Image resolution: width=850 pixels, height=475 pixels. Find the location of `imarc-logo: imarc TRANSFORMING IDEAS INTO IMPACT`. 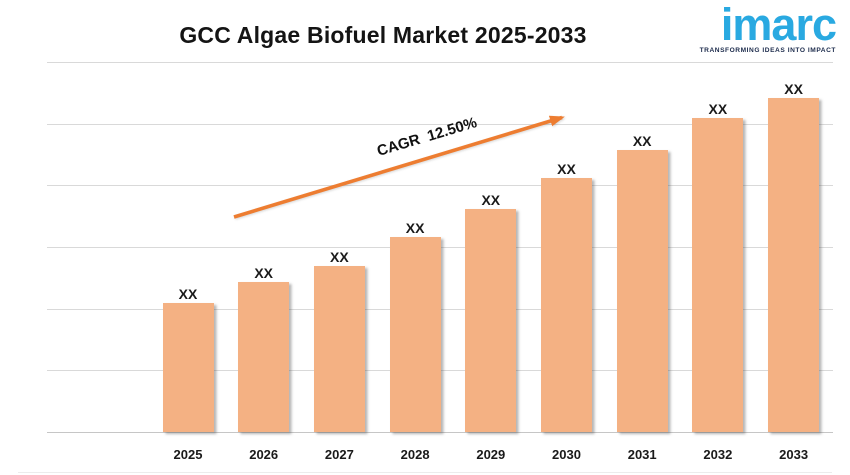

imarc-logo: imarc TRANSFORMING IDEAS INTO IMPACT is located at coordinates (768, 27).